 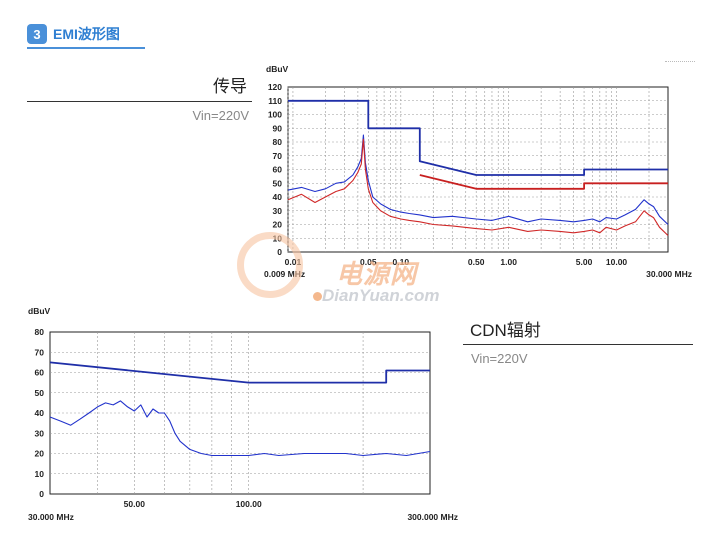 I want to click on series-line-limit-lower, so click(x=543, y=182).